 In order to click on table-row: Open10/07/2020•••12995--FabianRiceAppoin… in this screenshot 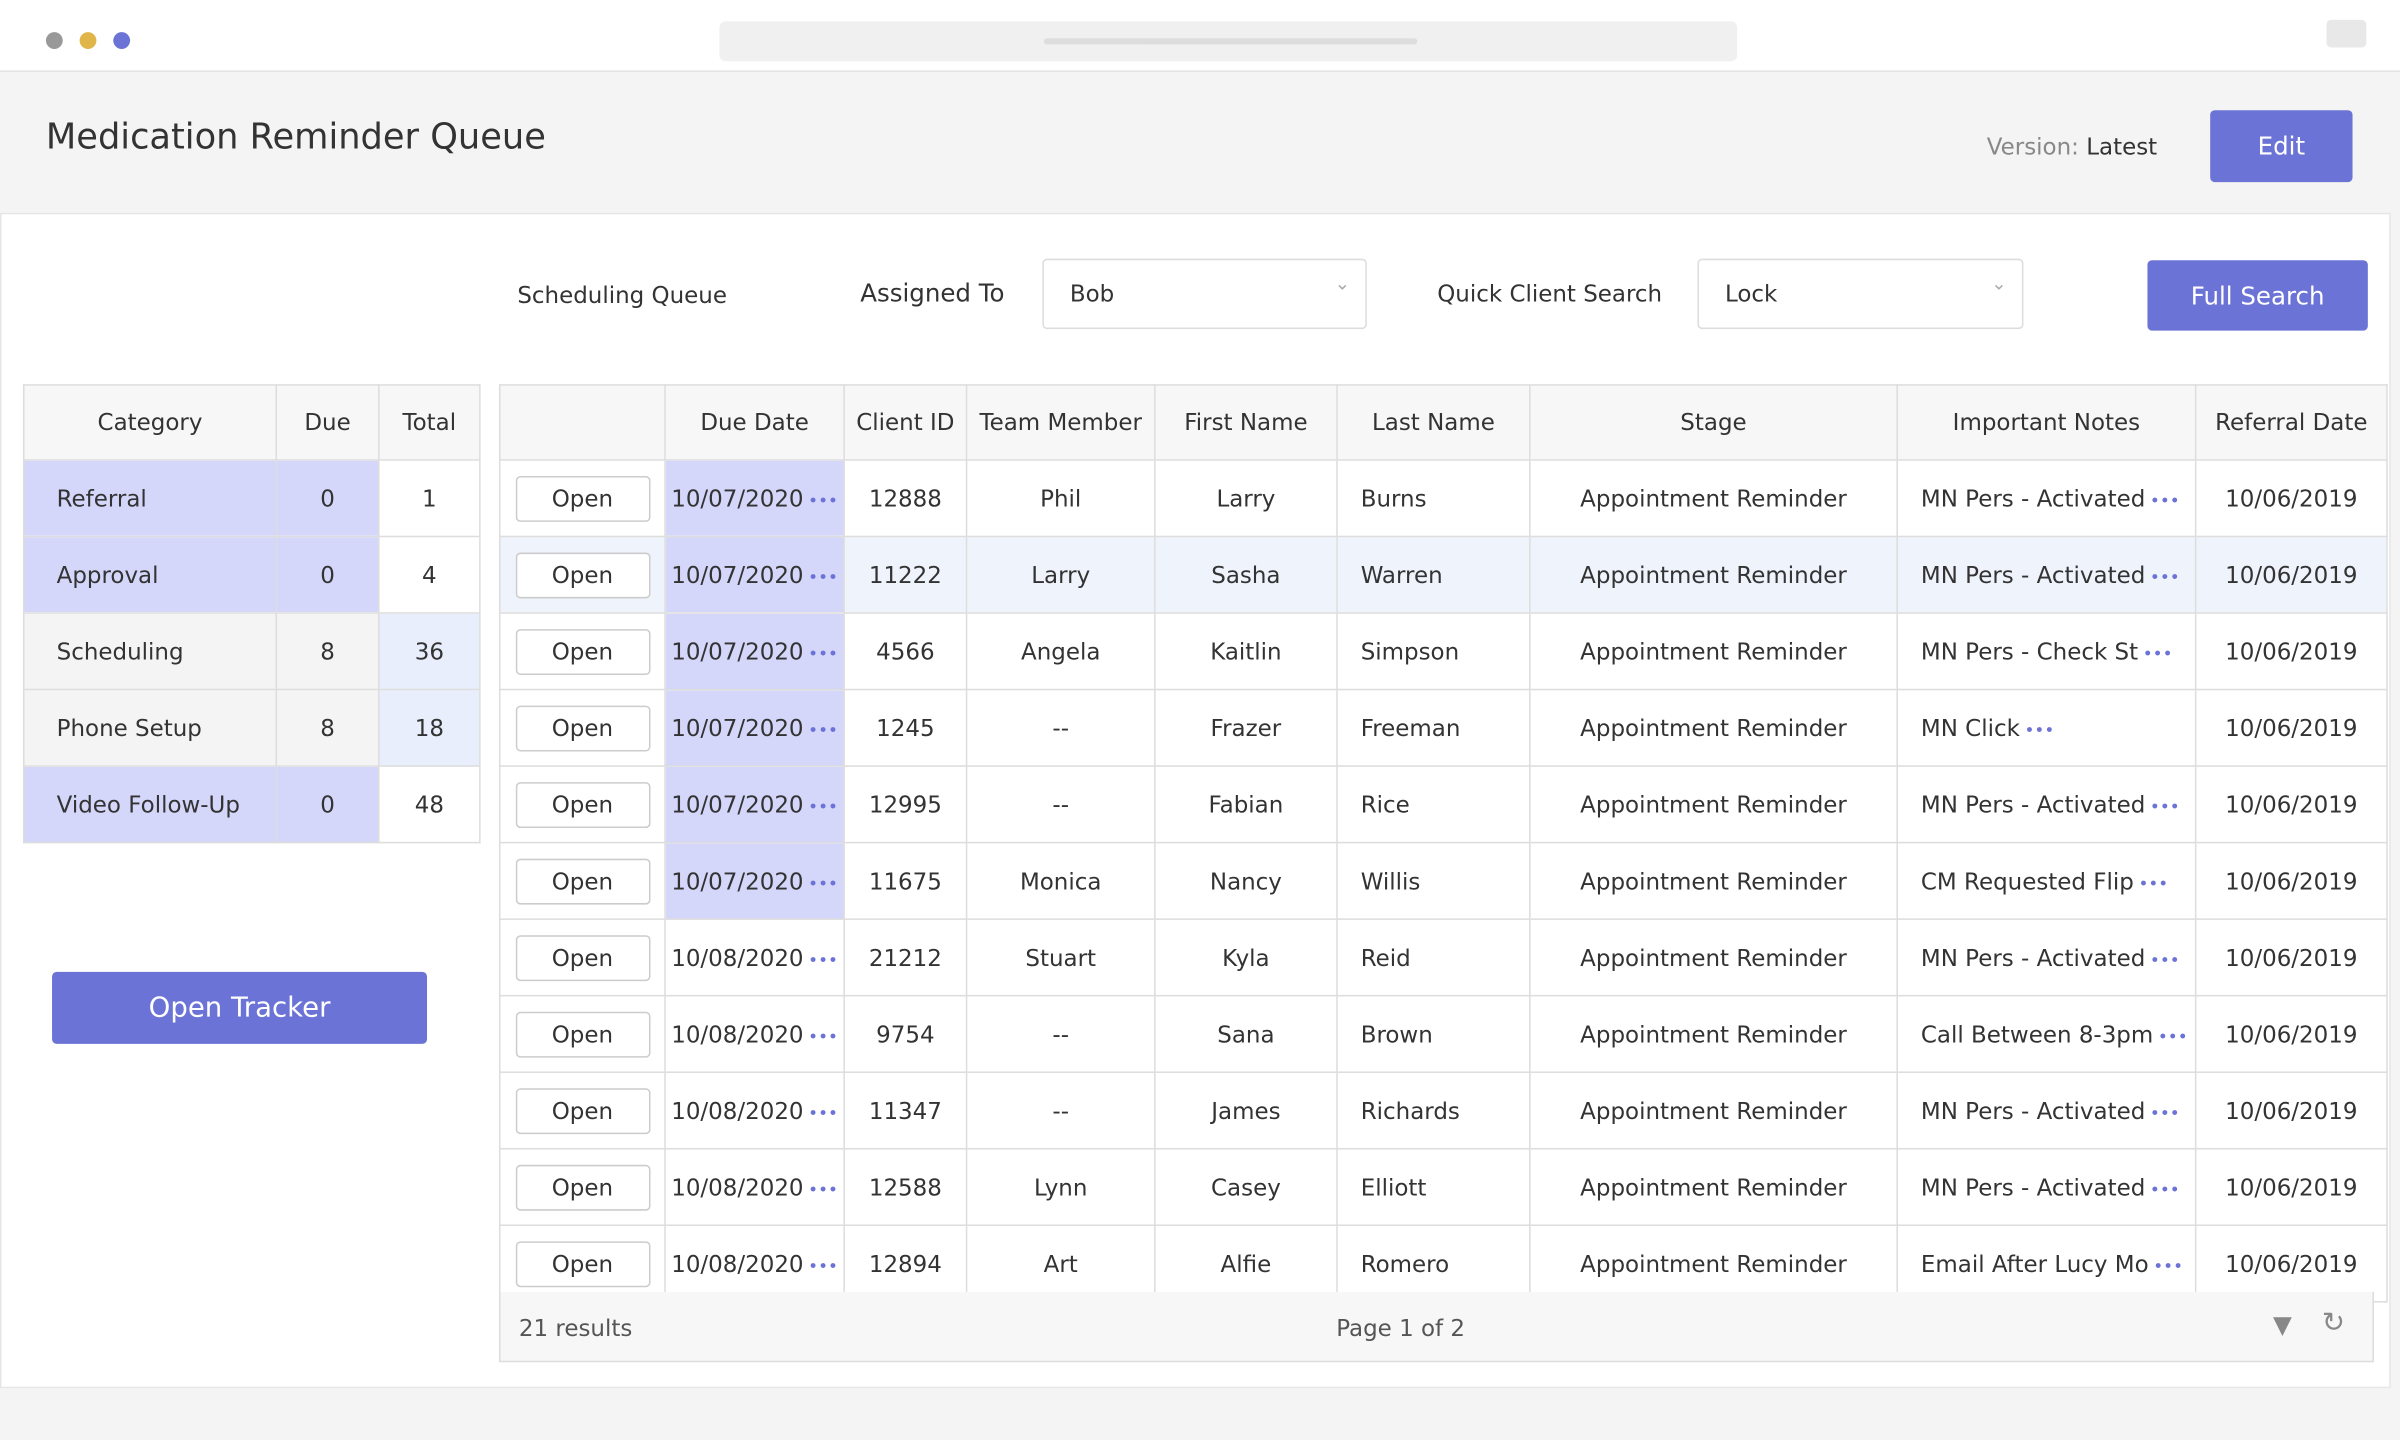, I will do `click(1443, 804)`.